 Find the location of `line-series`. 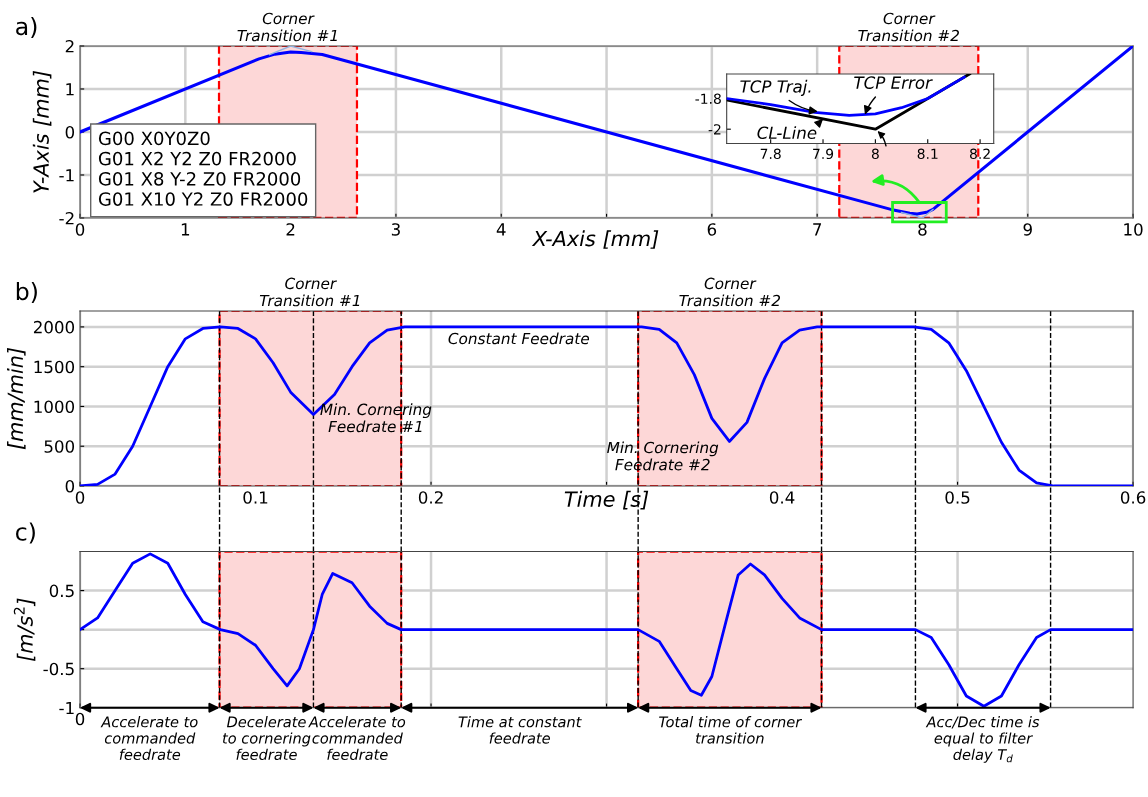

line-series is located at coordinates (846, 96).